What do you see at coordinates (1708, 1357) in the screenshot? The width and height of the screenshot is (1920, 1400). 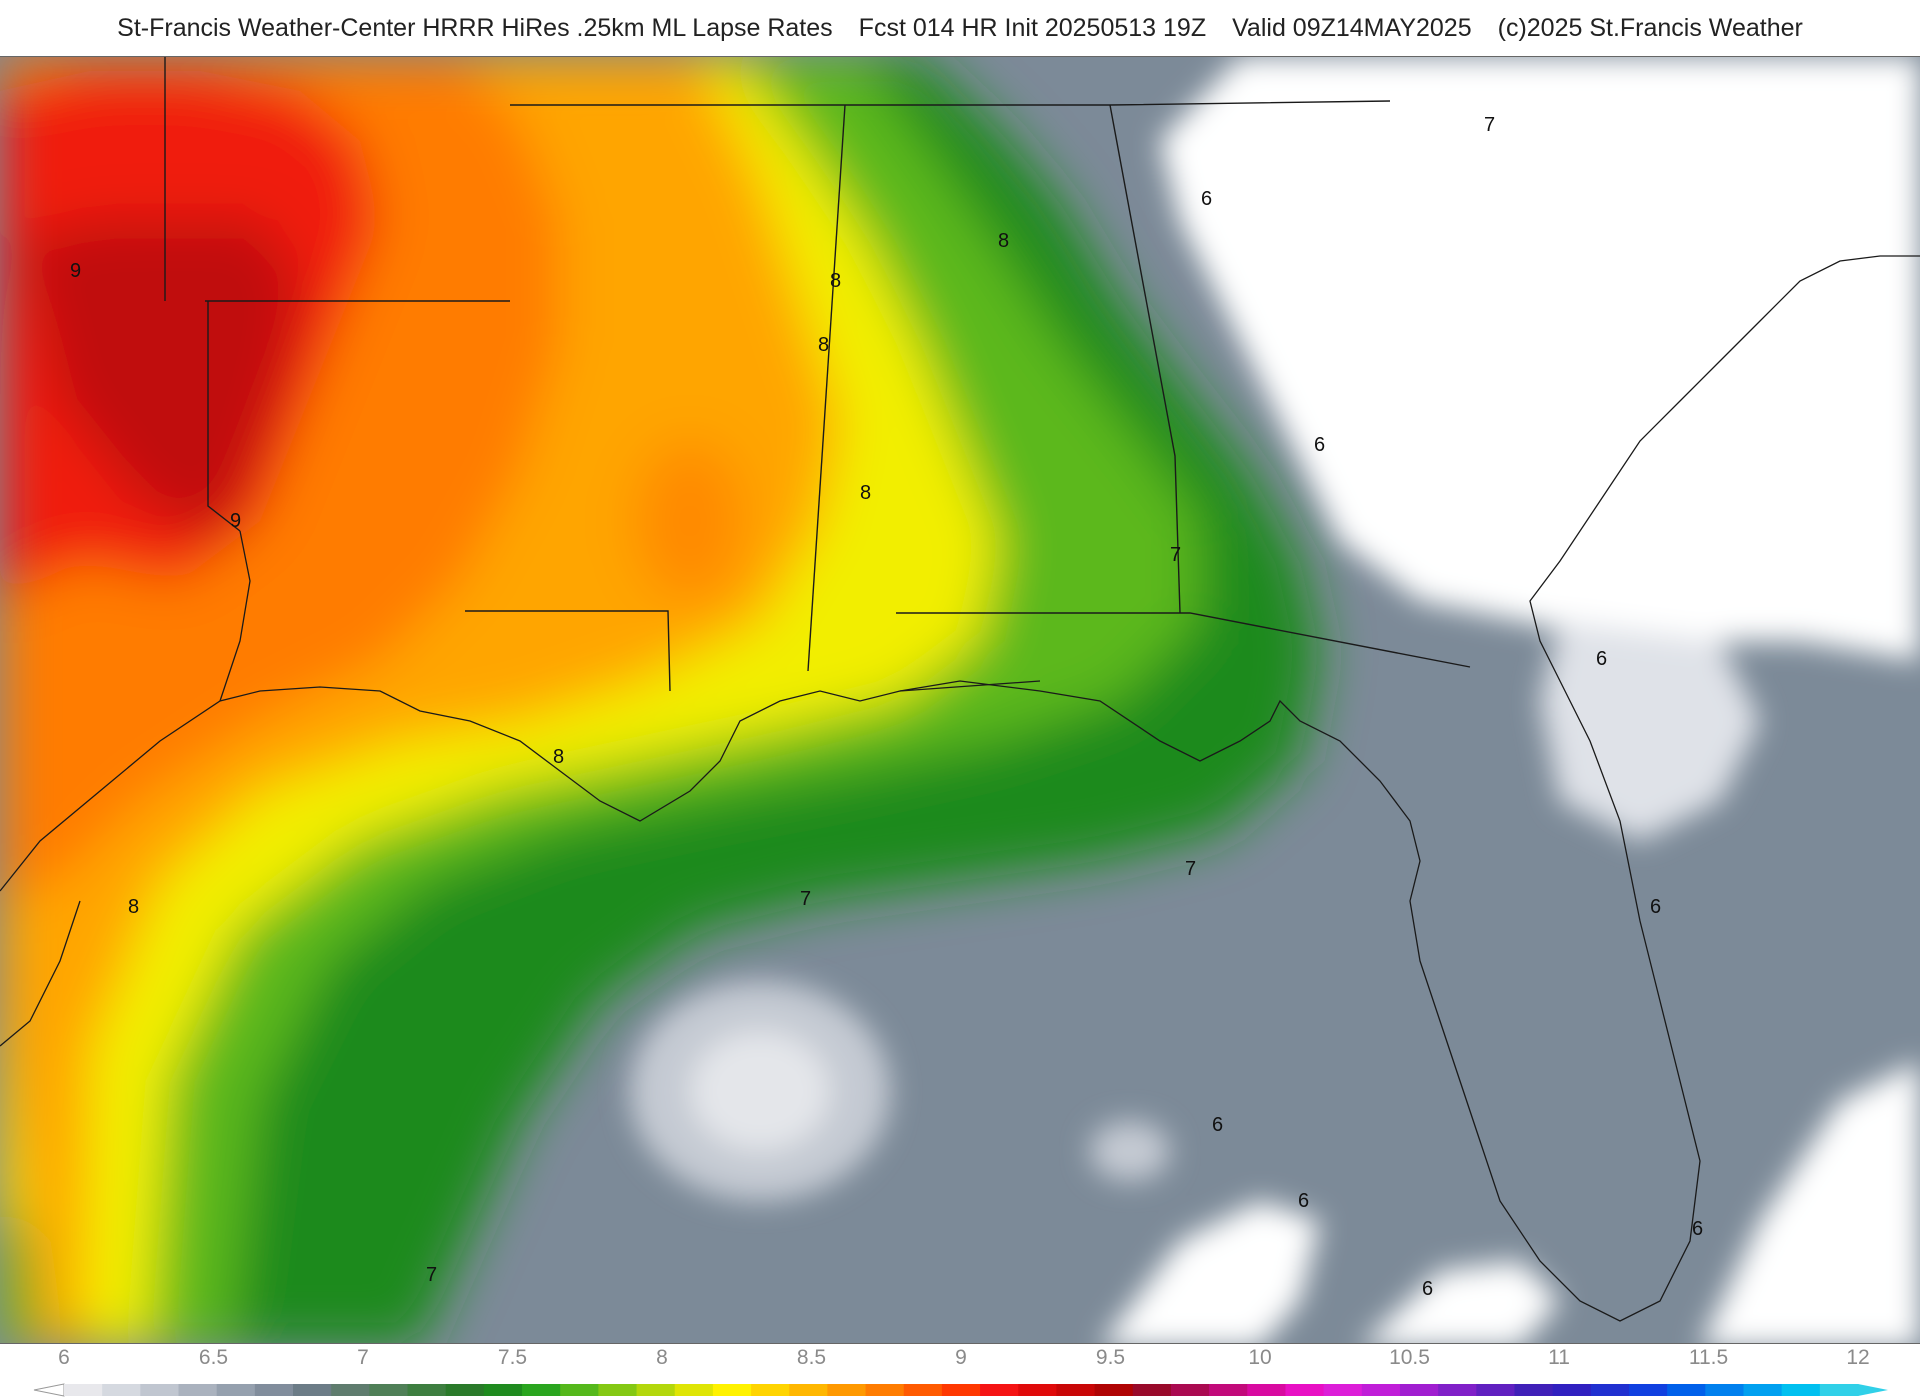 I see `legend-tick-label: 11.5` at bounding box center [1708, 1357].